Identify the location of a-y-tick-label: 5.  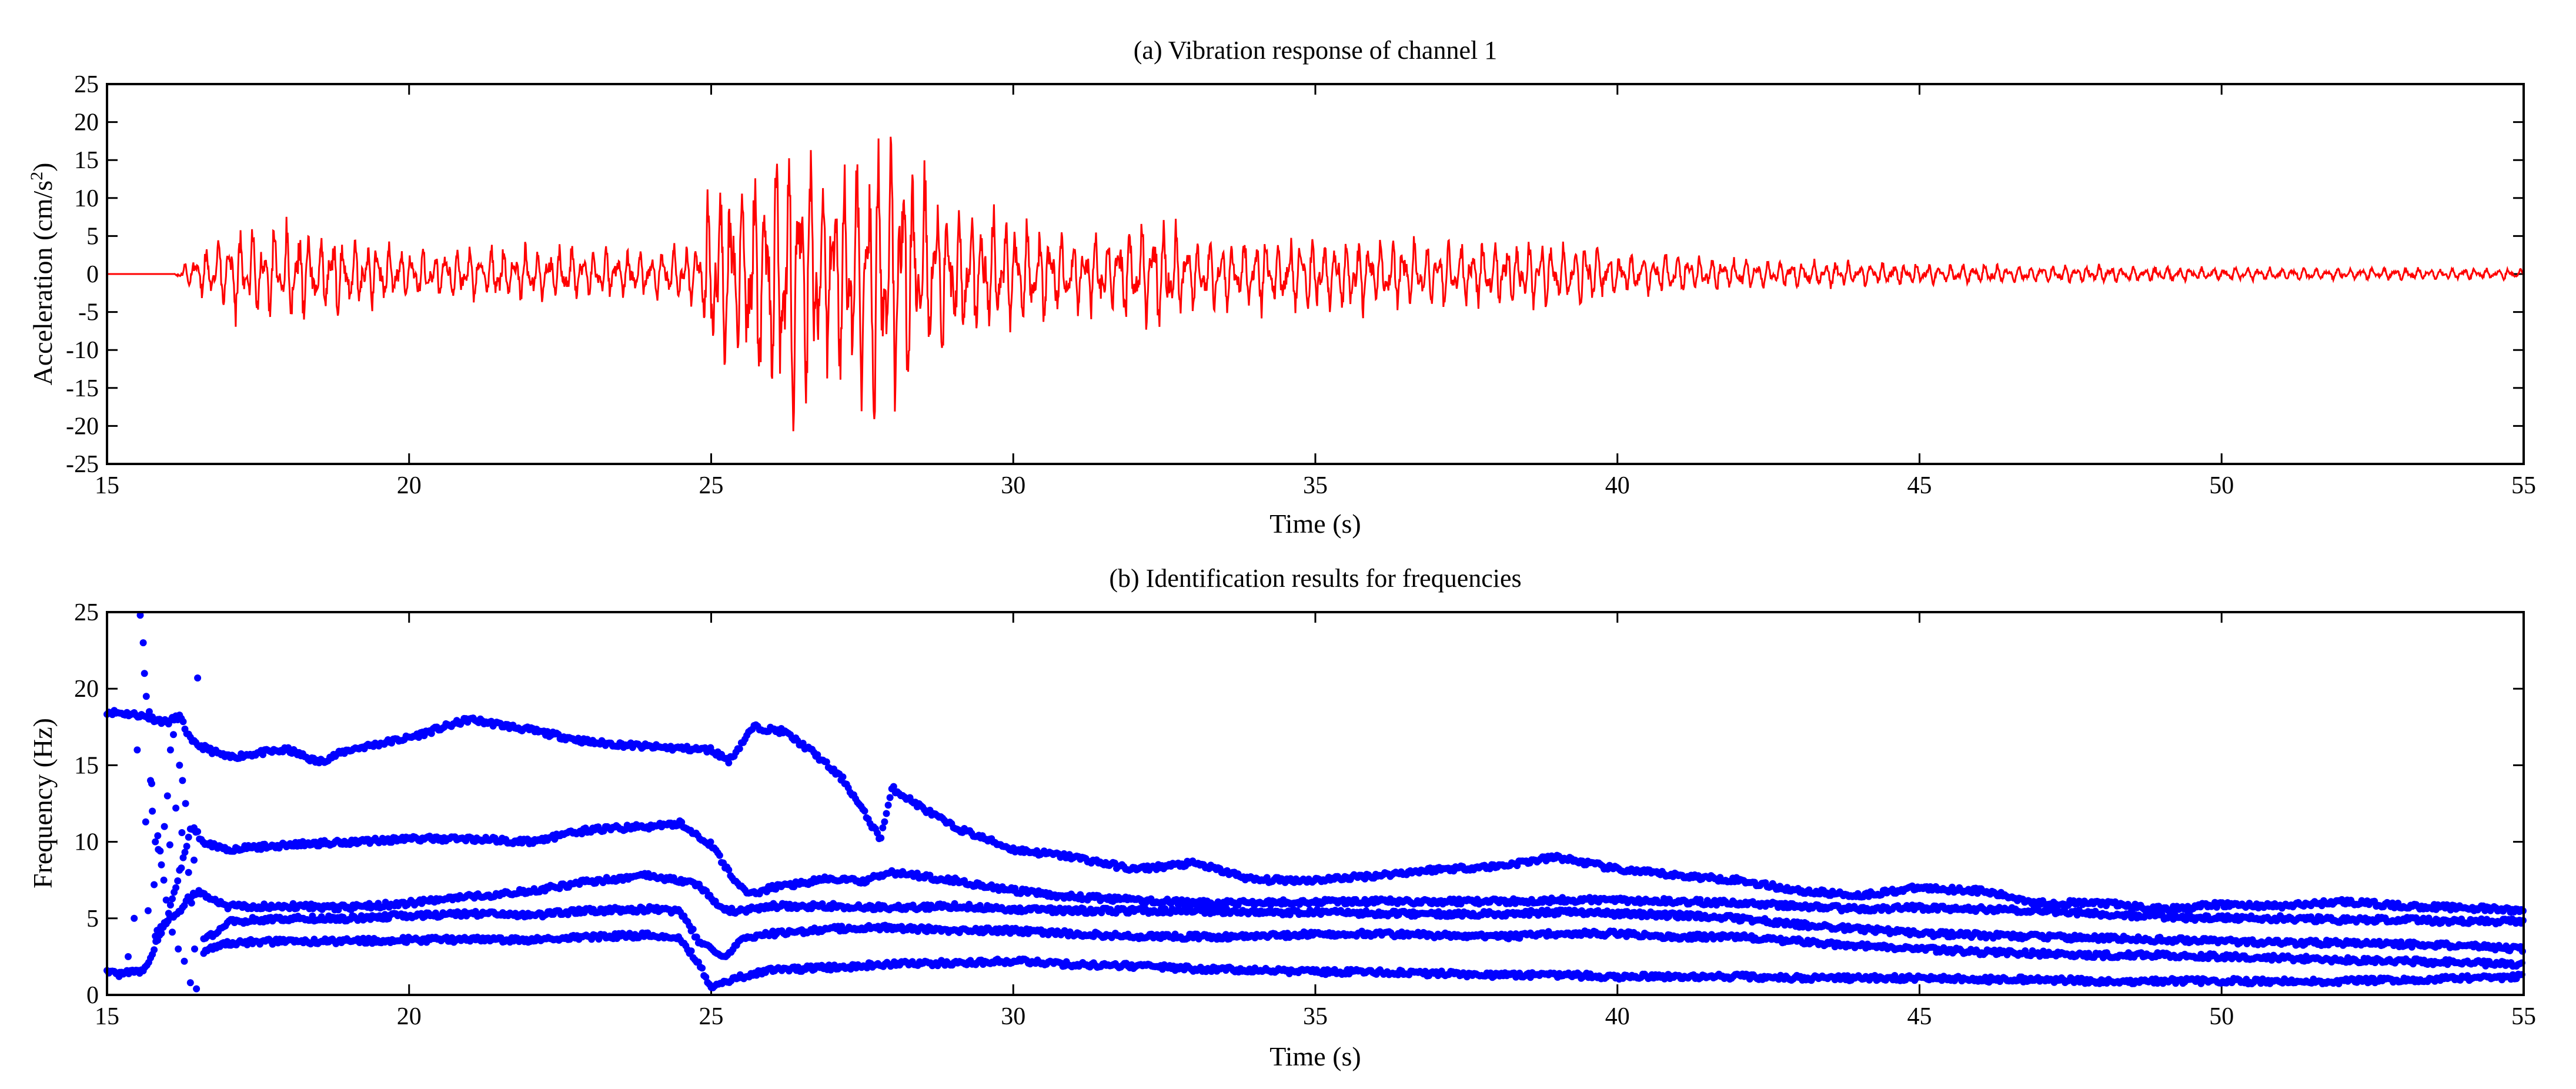
(92, 237).